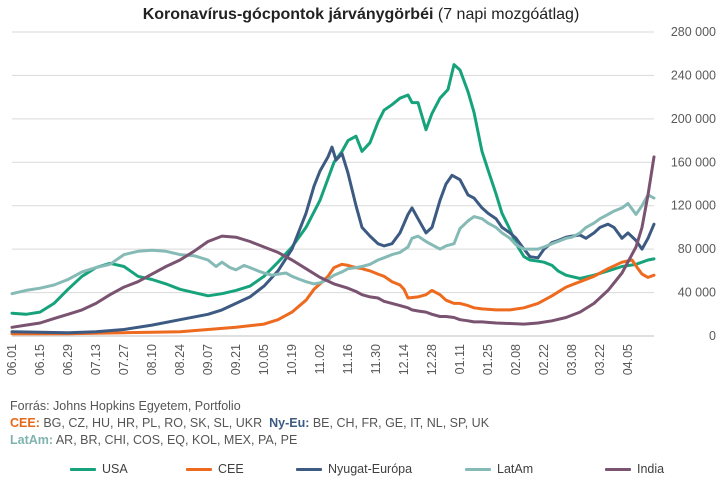 The height and width of the screenshot is (484, 722). I want to click on source-text: Forrás: Johns Hopkins Egyetem, Portfolio, so click(125, 406).